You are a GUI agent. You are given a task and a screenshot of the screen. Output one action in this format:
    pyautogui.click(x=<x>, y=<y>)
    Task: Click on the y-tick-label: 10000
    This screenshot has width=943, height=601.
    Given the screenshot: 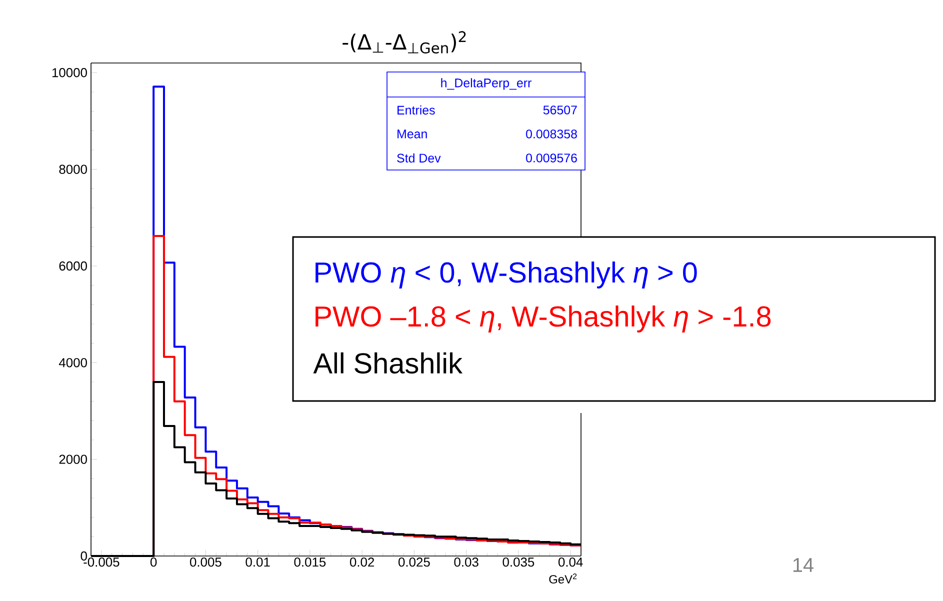 What is the action you would take?
    pyautogui.click(x=69, y=73)
    